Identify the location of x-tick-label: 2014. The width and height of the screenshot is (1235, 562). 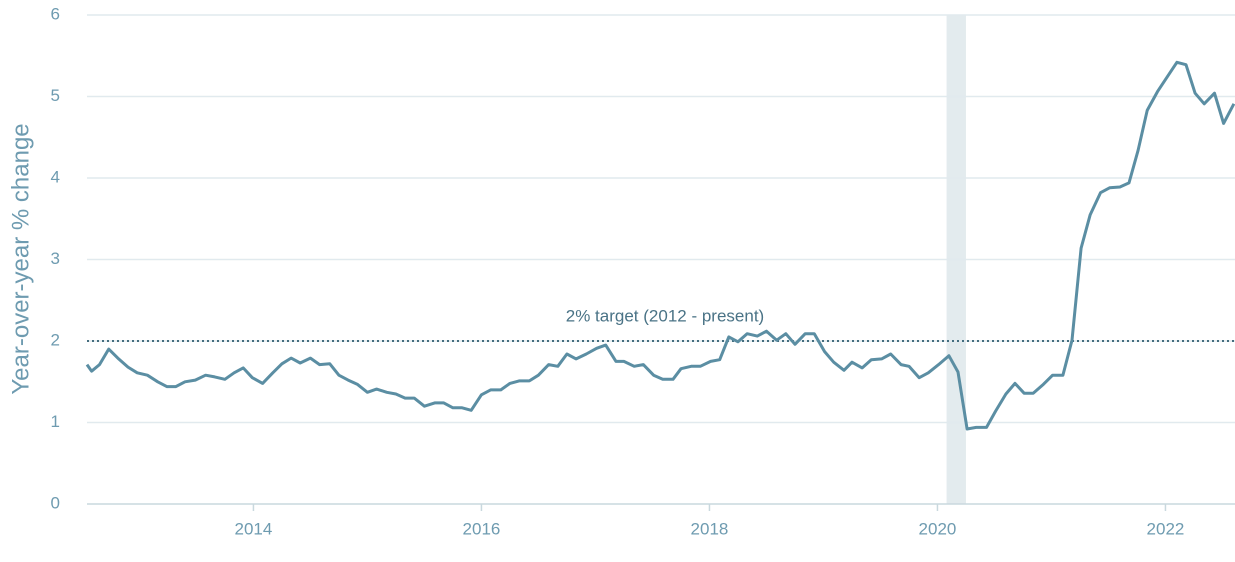
(254, 528).